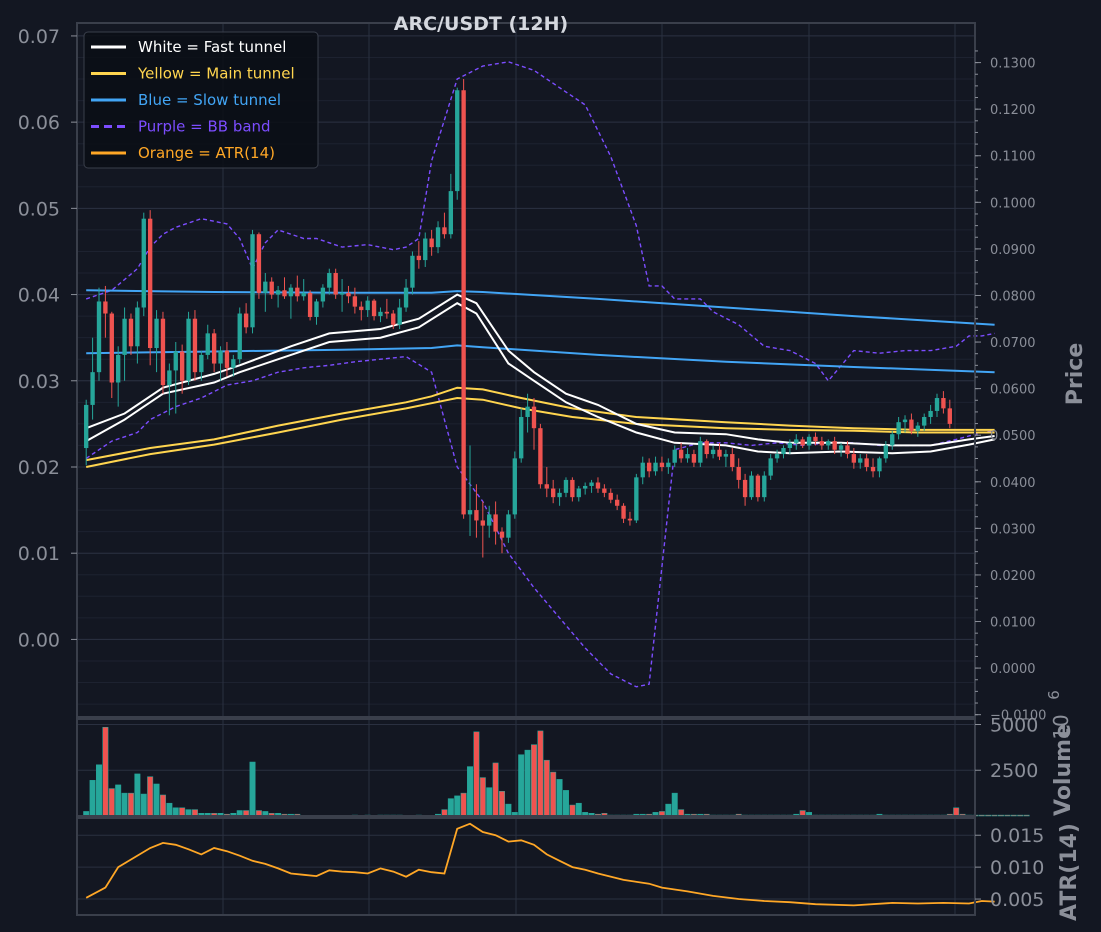  Describe the element at coordinates (1014, 725) in the screenshot. I see `volume-tick-label: 5000` at that location.